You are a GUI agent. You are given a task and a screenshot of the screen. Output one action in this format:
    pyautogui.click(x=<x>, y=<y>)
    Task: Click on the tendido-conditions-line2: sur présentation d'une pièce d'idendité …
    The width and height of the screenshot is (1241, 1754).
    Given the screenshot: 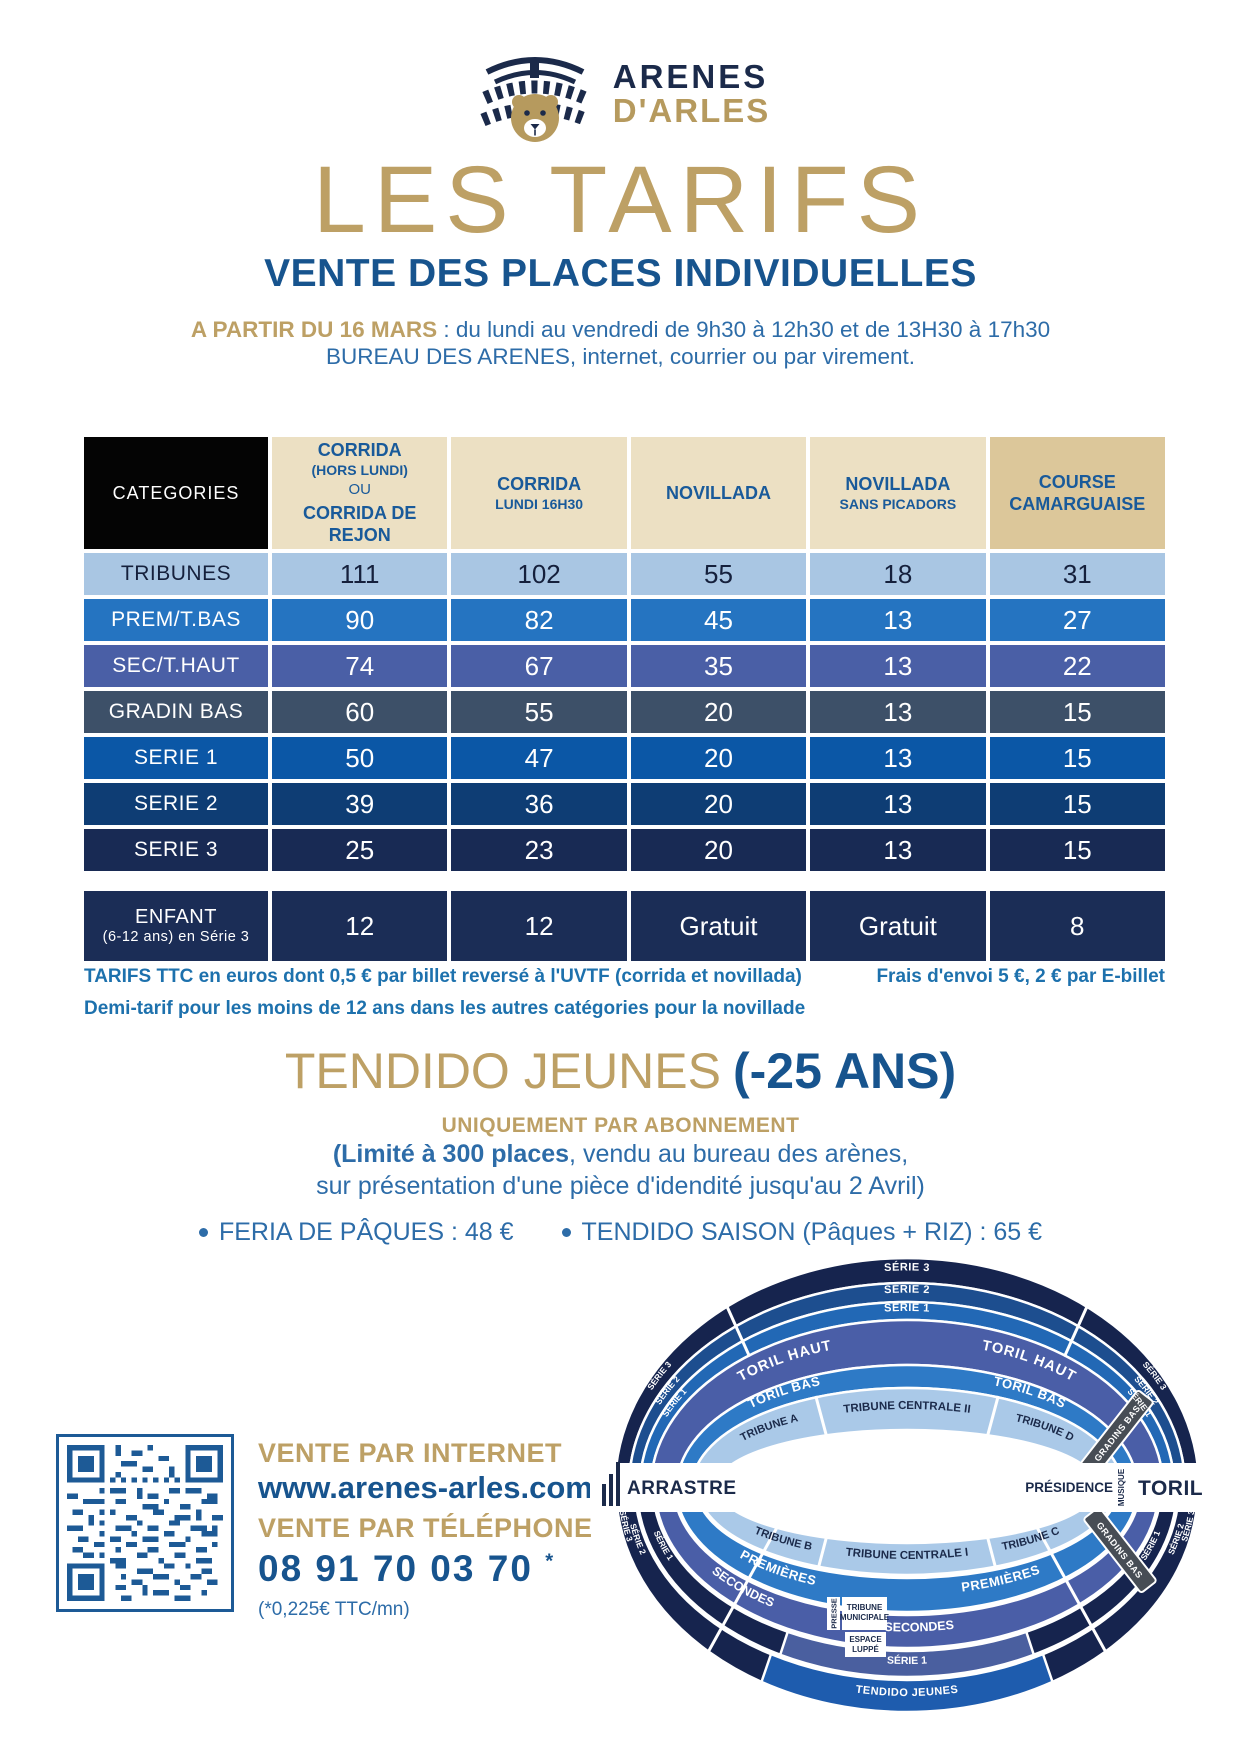 What is the action you would take?
    pyautogui.click(x=620, y=1186)
    